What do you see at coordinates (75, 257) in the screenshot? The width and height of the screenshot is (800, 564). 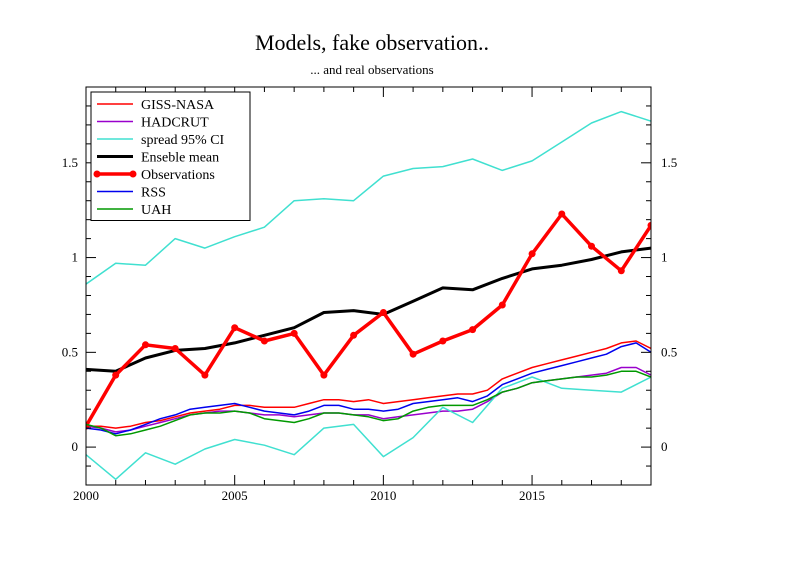 I see `y-tick-label: 1` at bounding box center [75, 257].